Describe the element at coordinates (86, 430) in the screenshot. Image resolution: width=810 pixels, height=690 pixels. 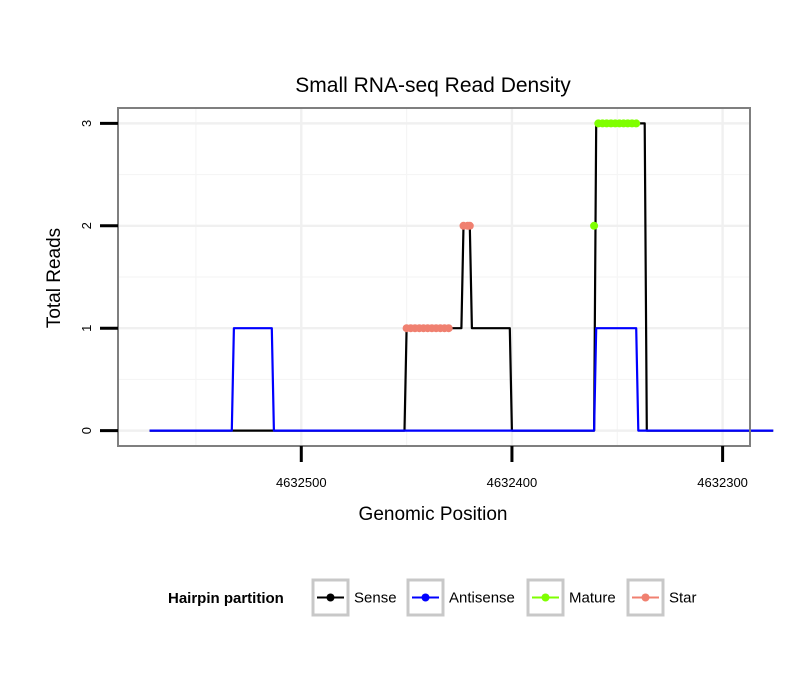
I see `y-tick-label: 0` at that location.